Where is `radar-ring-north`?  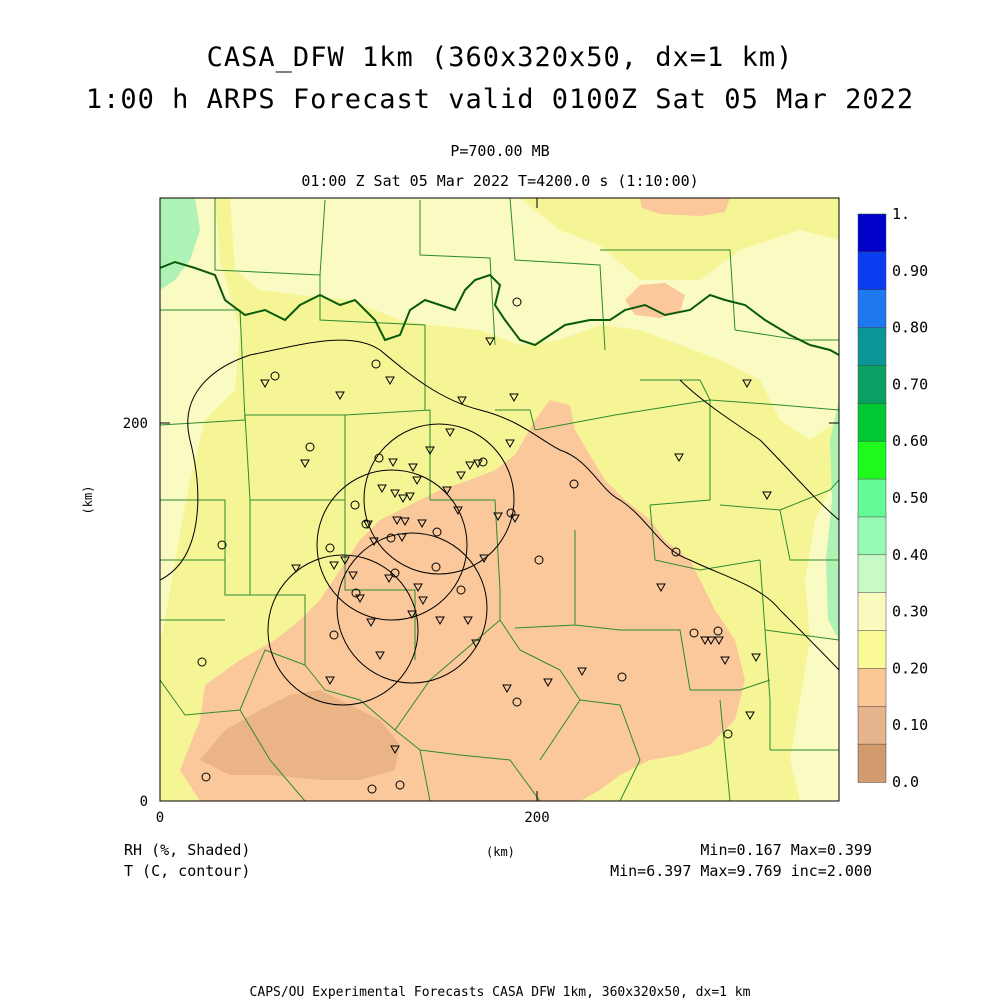
radar-ring-north is located at coordinates (439, 499).